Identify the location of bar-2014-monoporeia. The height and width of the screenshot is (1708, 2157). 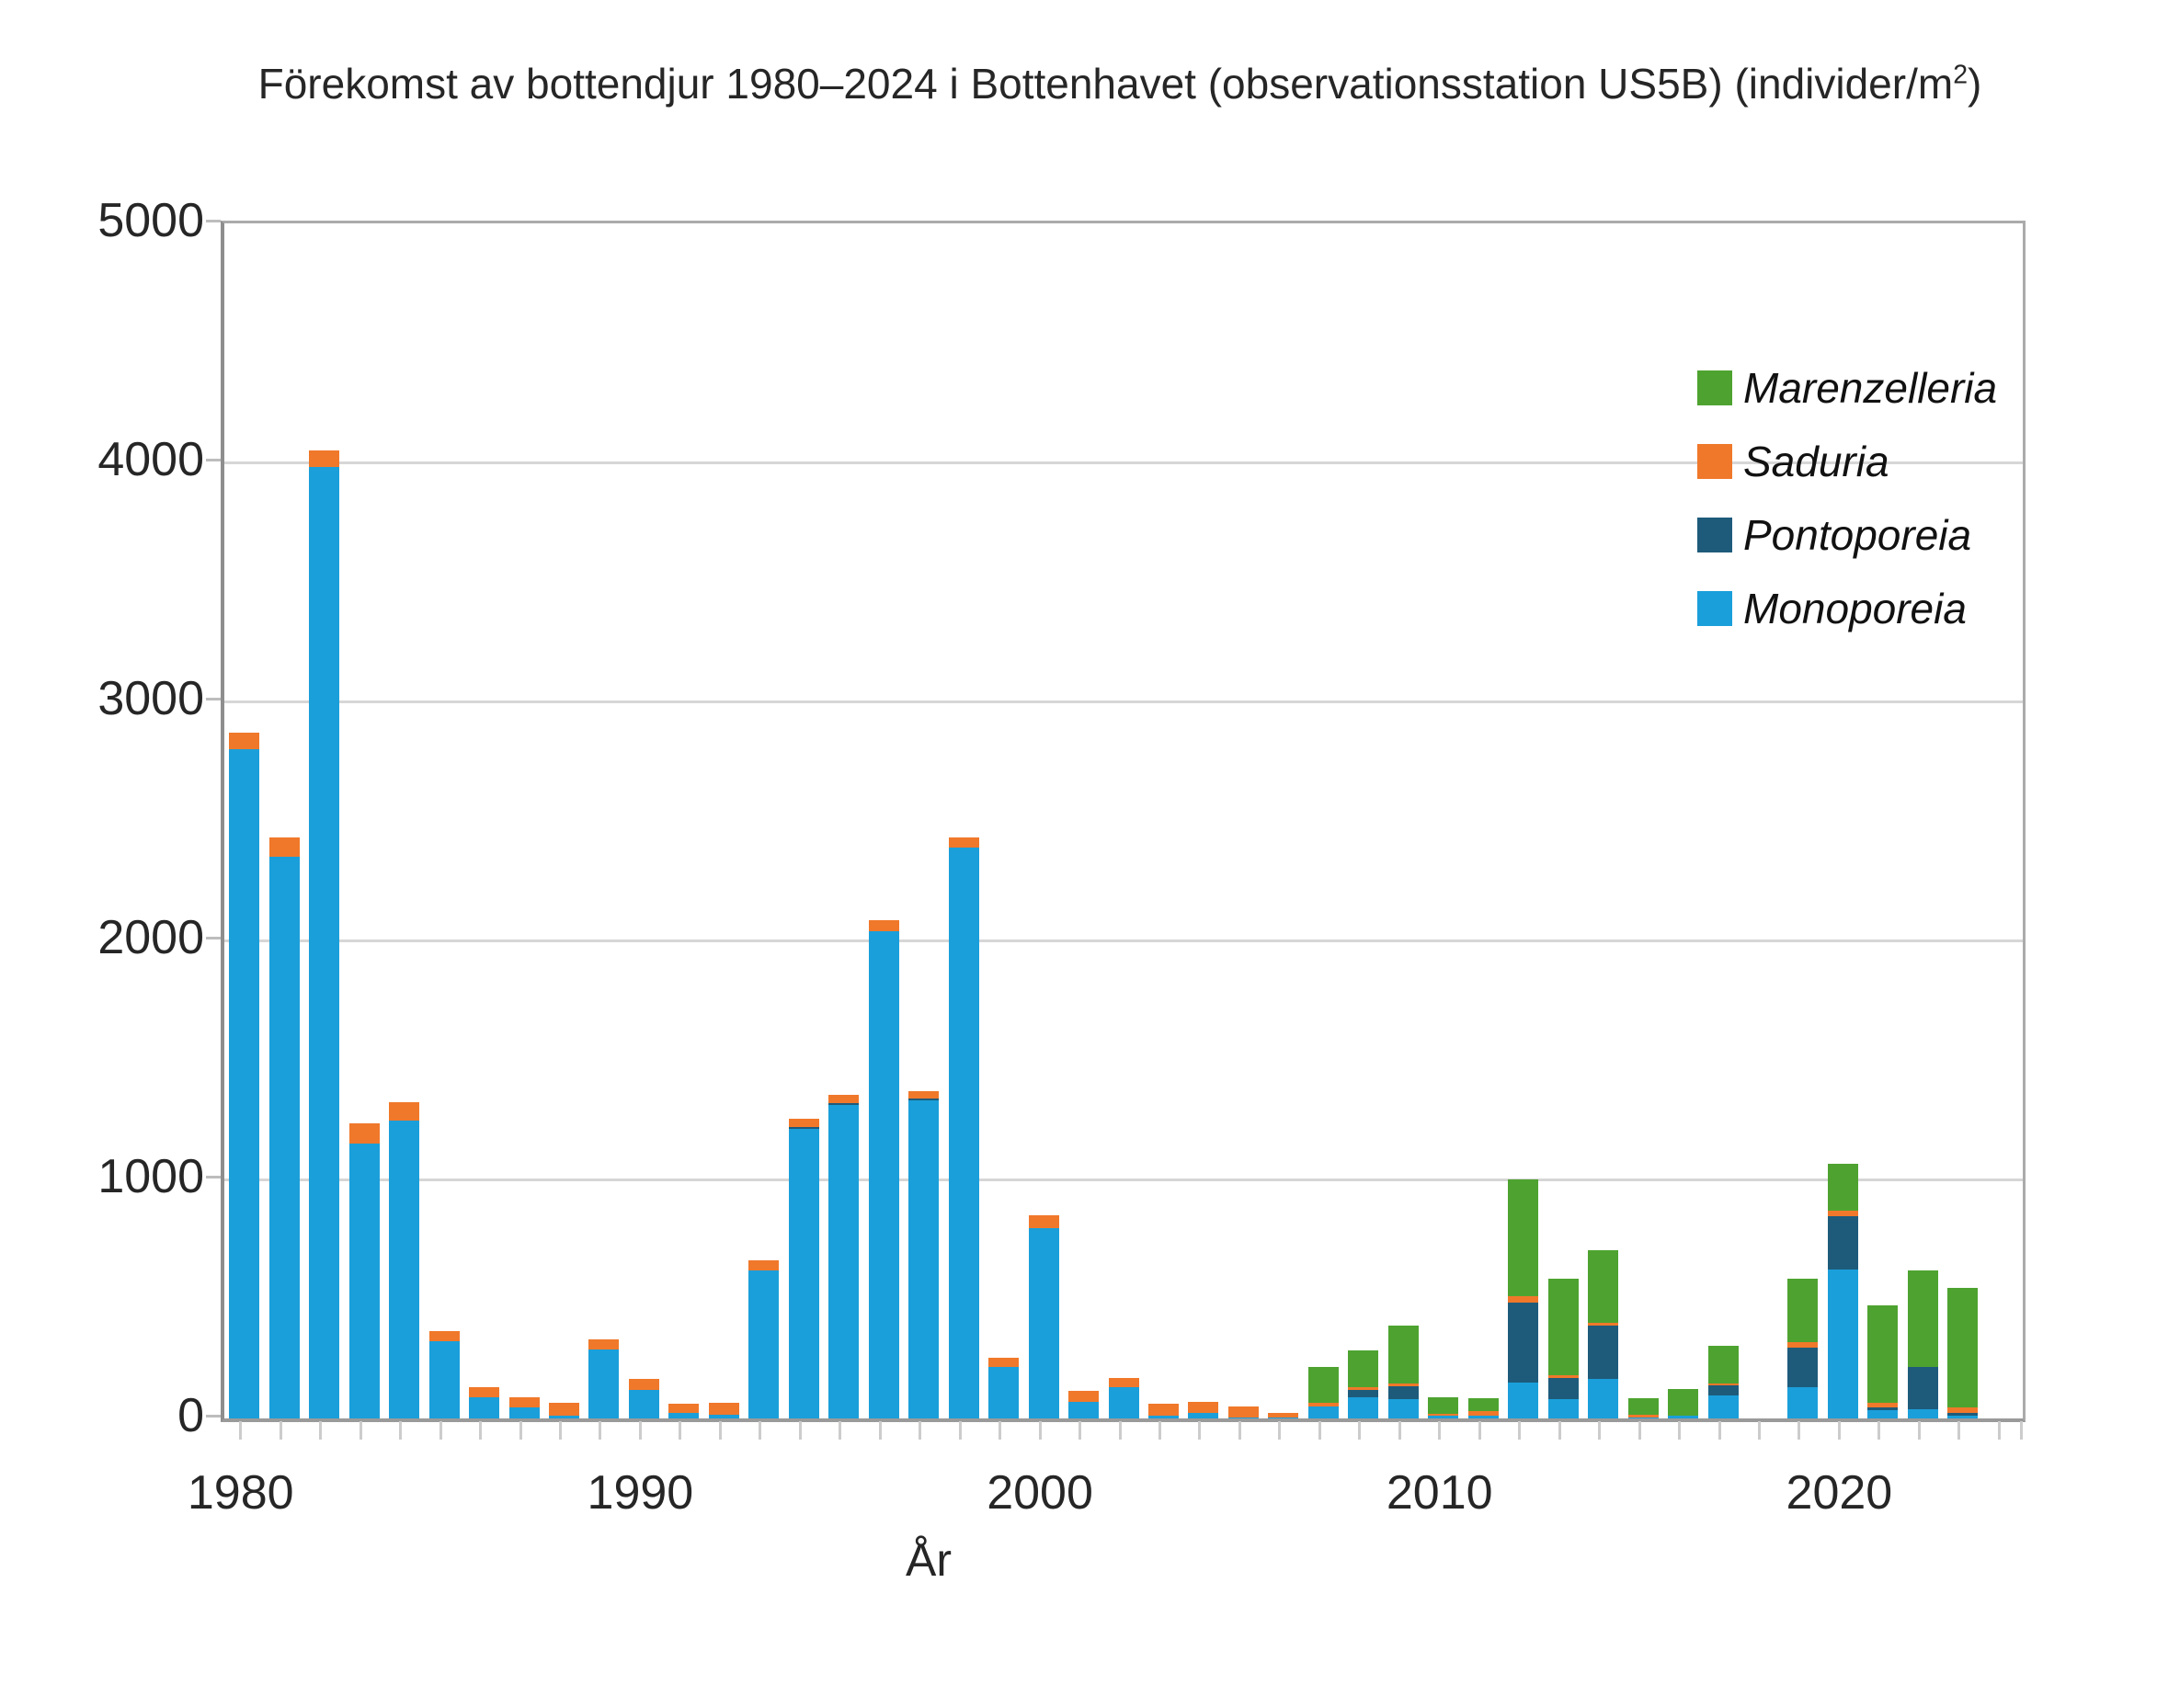
(1603, 1398).